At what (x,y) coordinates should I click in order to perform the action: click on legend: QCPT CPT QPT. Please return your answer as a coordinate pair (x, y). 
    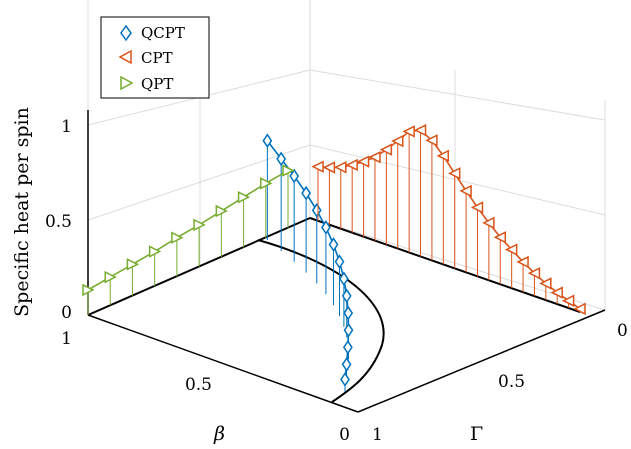
    Looking at the image, I should click on (155, 57).